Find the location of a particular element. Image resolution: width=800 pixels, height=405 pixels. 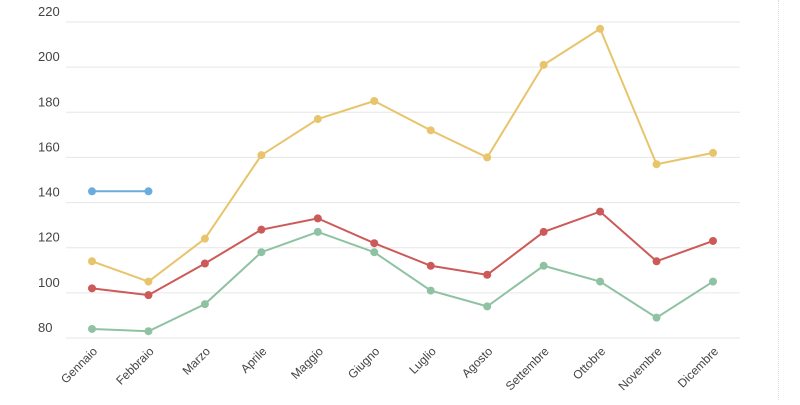

panel-divider is located at coordinates (779, 200).